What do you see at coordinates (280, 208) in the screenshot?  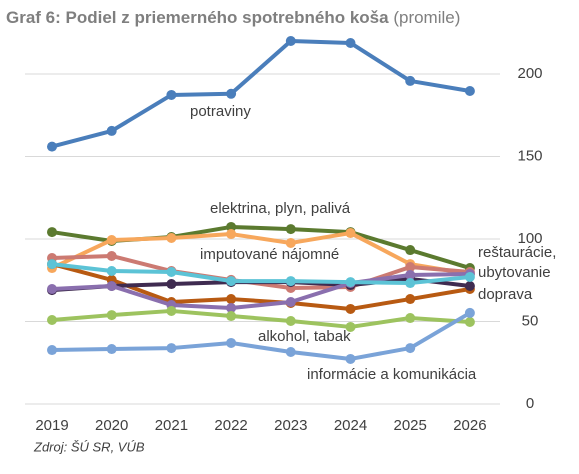 I see `series-label: elektrina, plyn, palivá` at bounding box center [280, 208].